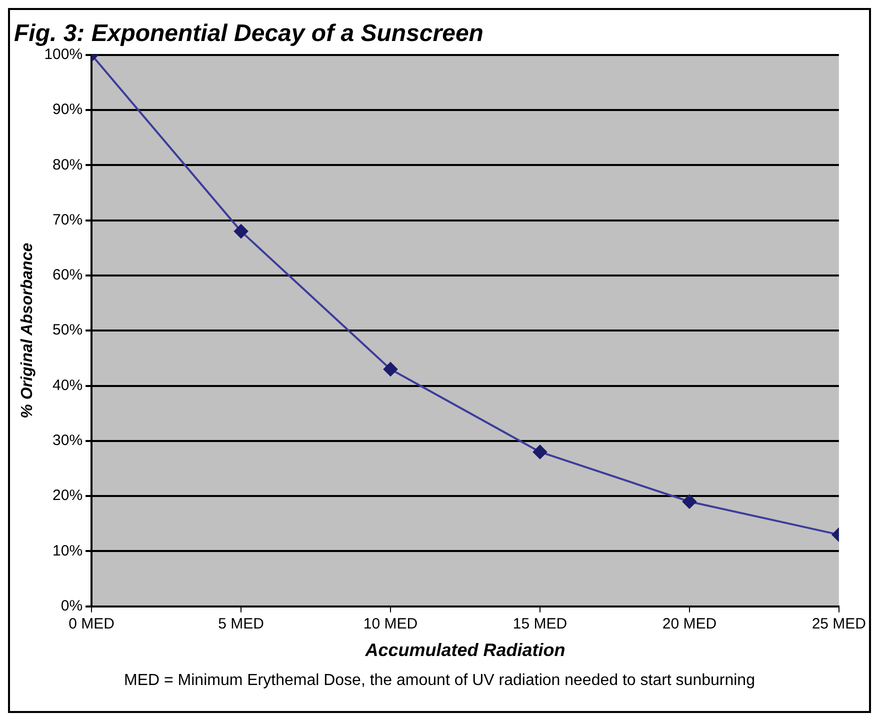 The height and width of the screenshot is (725, 883). Describe the element at coordinates (540, 624) in the screenshot. I see `x-tick-label: 15 MED` at that location.